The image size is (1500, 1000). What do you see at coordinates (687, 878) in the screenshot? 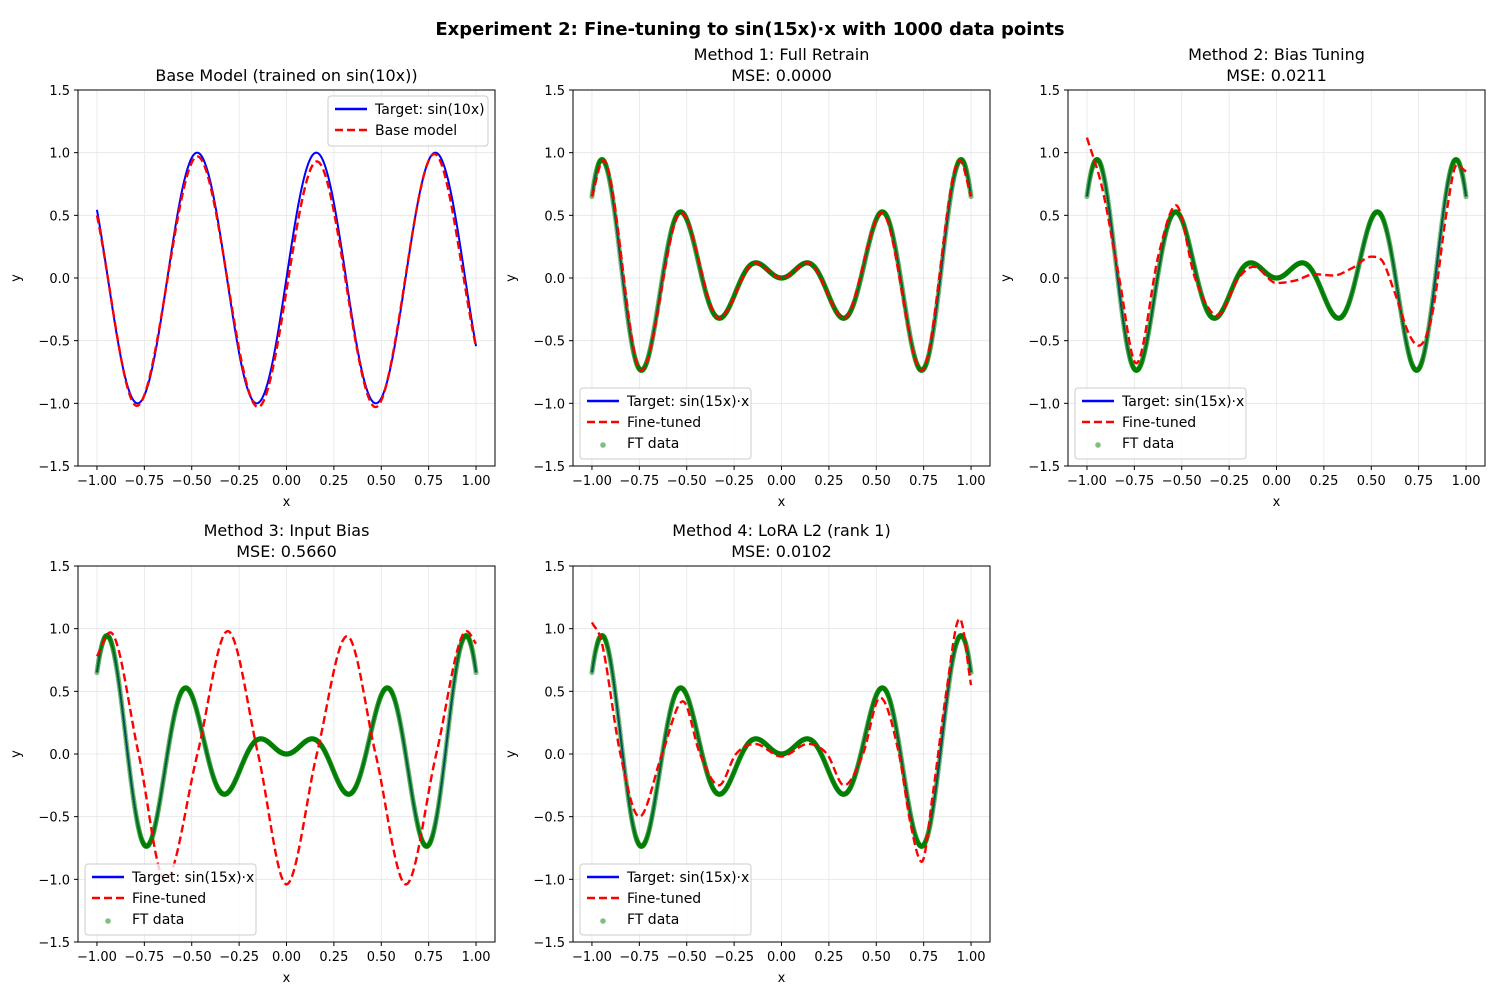
I see `legend-label: Target: sin(15x)·x` at bounding box center [687, 878].